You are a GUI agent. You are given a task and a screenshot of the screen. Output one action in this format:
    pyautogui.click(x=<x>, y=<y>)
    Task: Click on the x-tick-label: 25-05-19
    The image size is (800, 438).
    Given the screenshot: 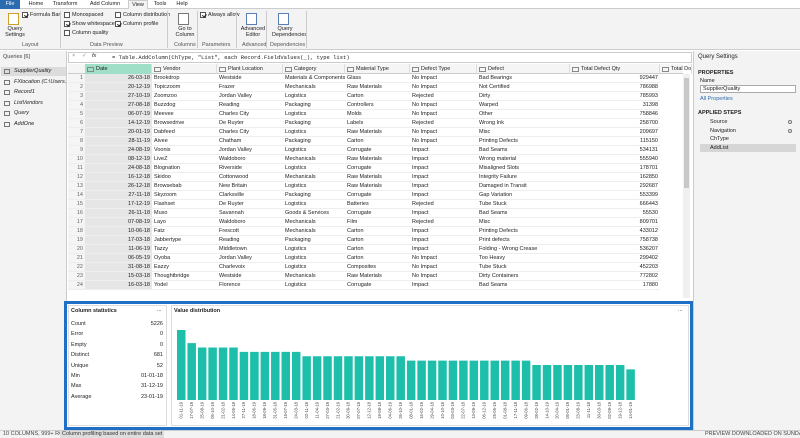 What is the action you would take?
    pyautogui.click(x=494, y=409)
    